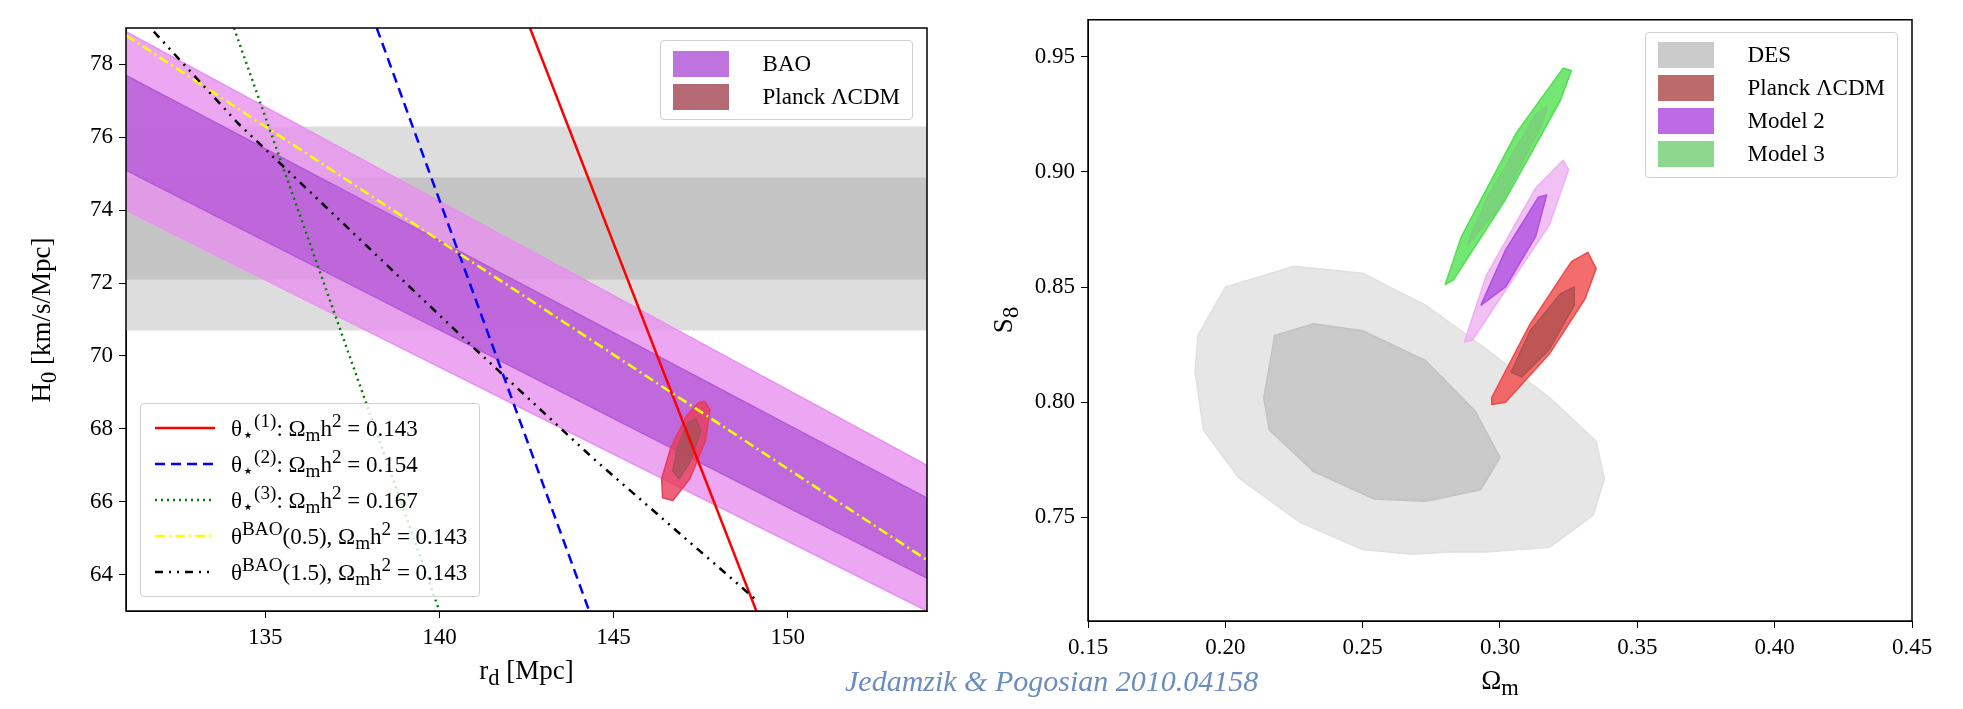  Describe the element at coordinates (101, 500) in the screenshot. I see `y-tick-label: 66` at that location.